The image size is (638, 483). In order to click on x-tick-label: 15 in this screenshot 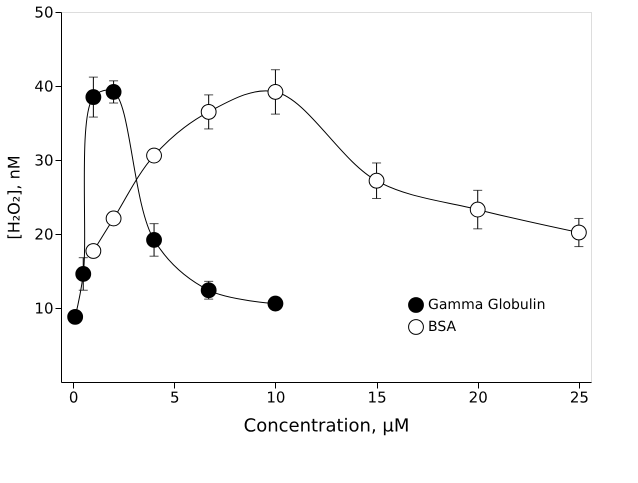, I will do `click(377, 397)`.